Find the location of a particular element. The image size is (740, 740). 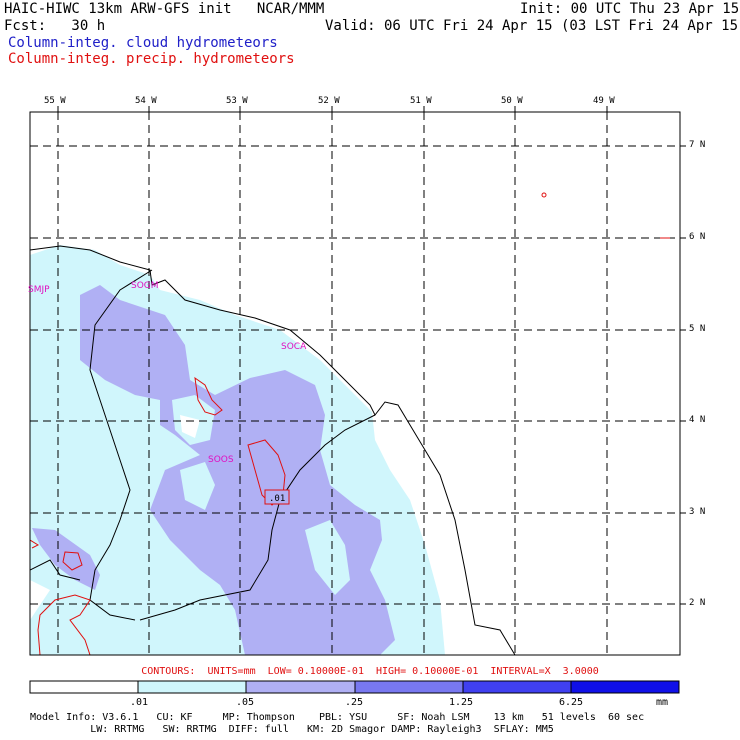

lon-label-53w: 53 W is located at coordinates (237, 101).